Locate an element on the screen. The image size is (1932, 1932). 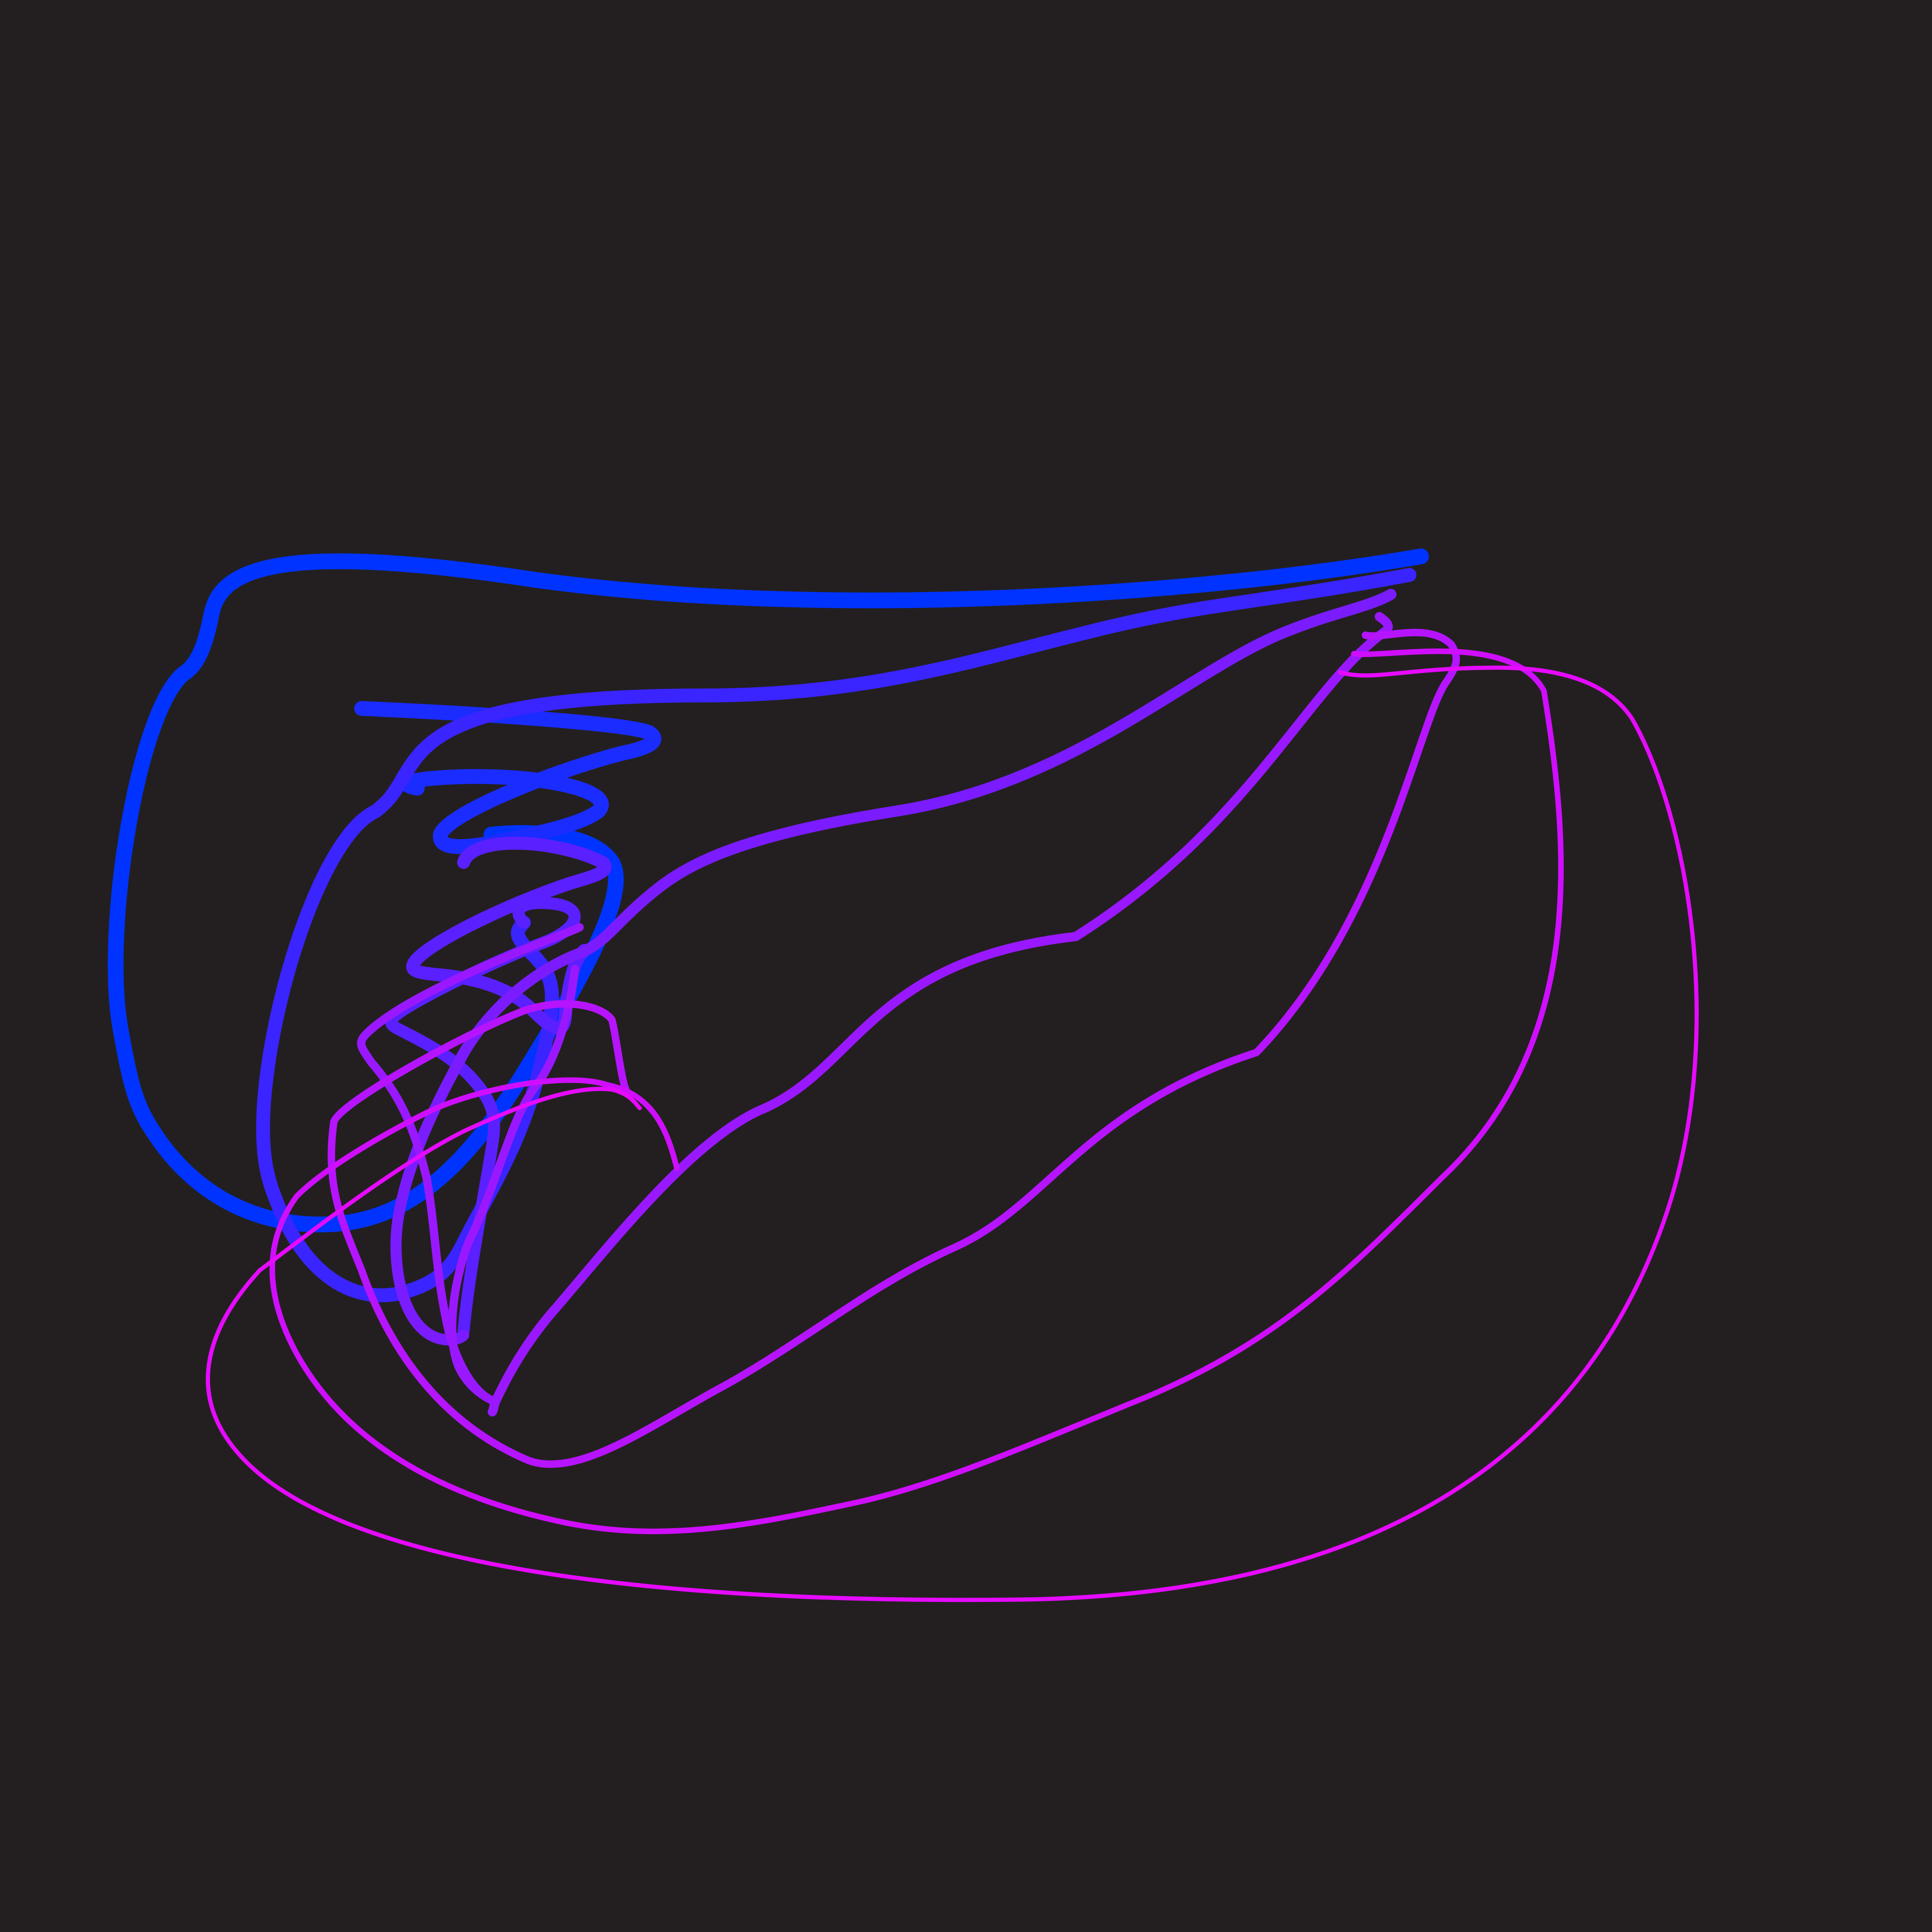
purple-wave-spiral is located at coordinates (470, 1163).